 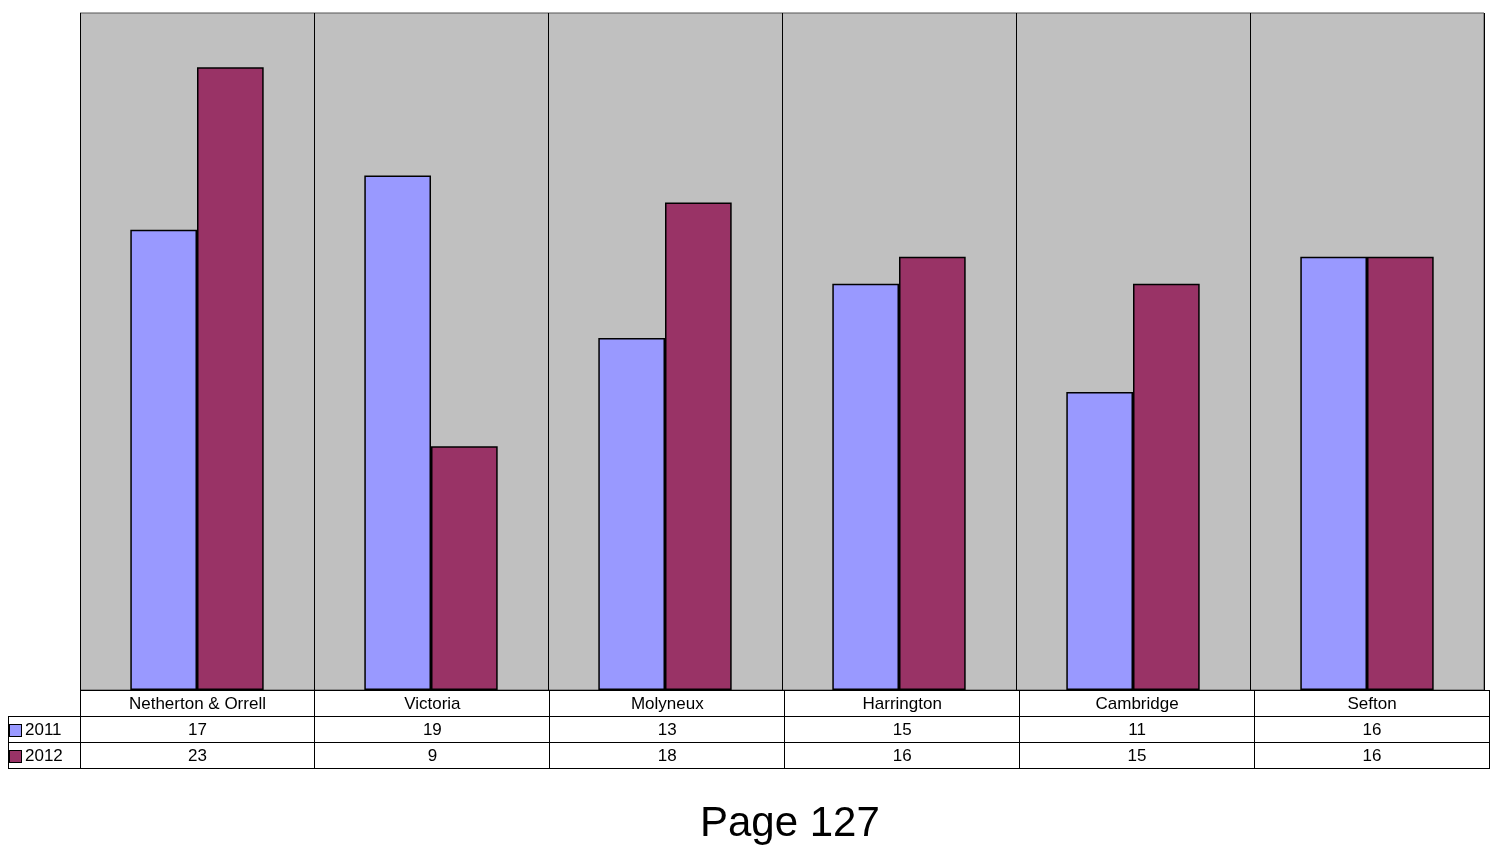 I want to click on data-label: 23, so click(x=197, y=755).